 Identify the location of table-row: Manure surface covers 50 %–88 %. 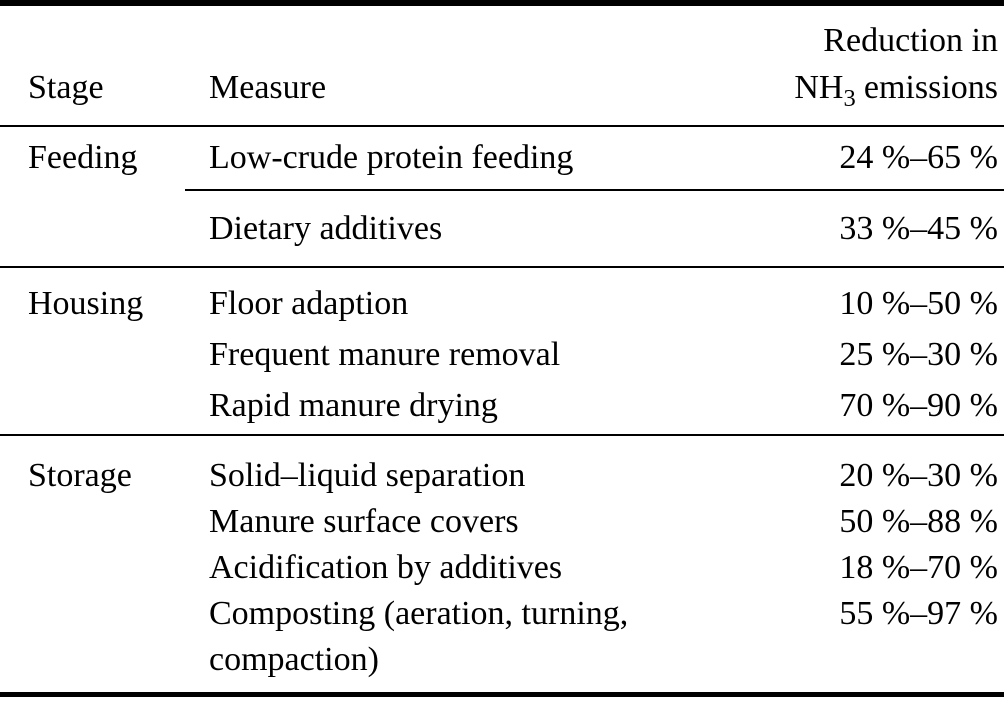
(502, 522).